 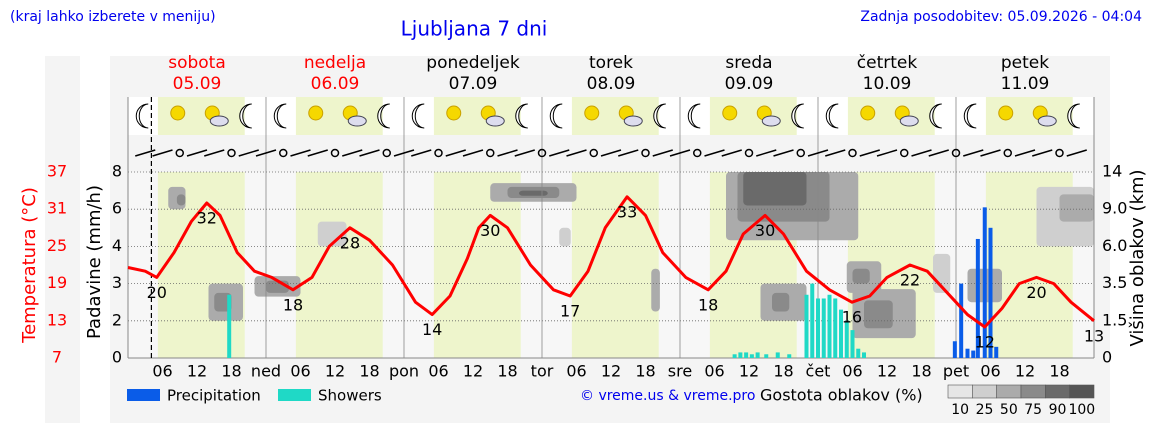 What do you see at coordinates (1094, 335) in the screenshot?
I see `temp-extreme-label: 13` at bounding box center [1094, 335].